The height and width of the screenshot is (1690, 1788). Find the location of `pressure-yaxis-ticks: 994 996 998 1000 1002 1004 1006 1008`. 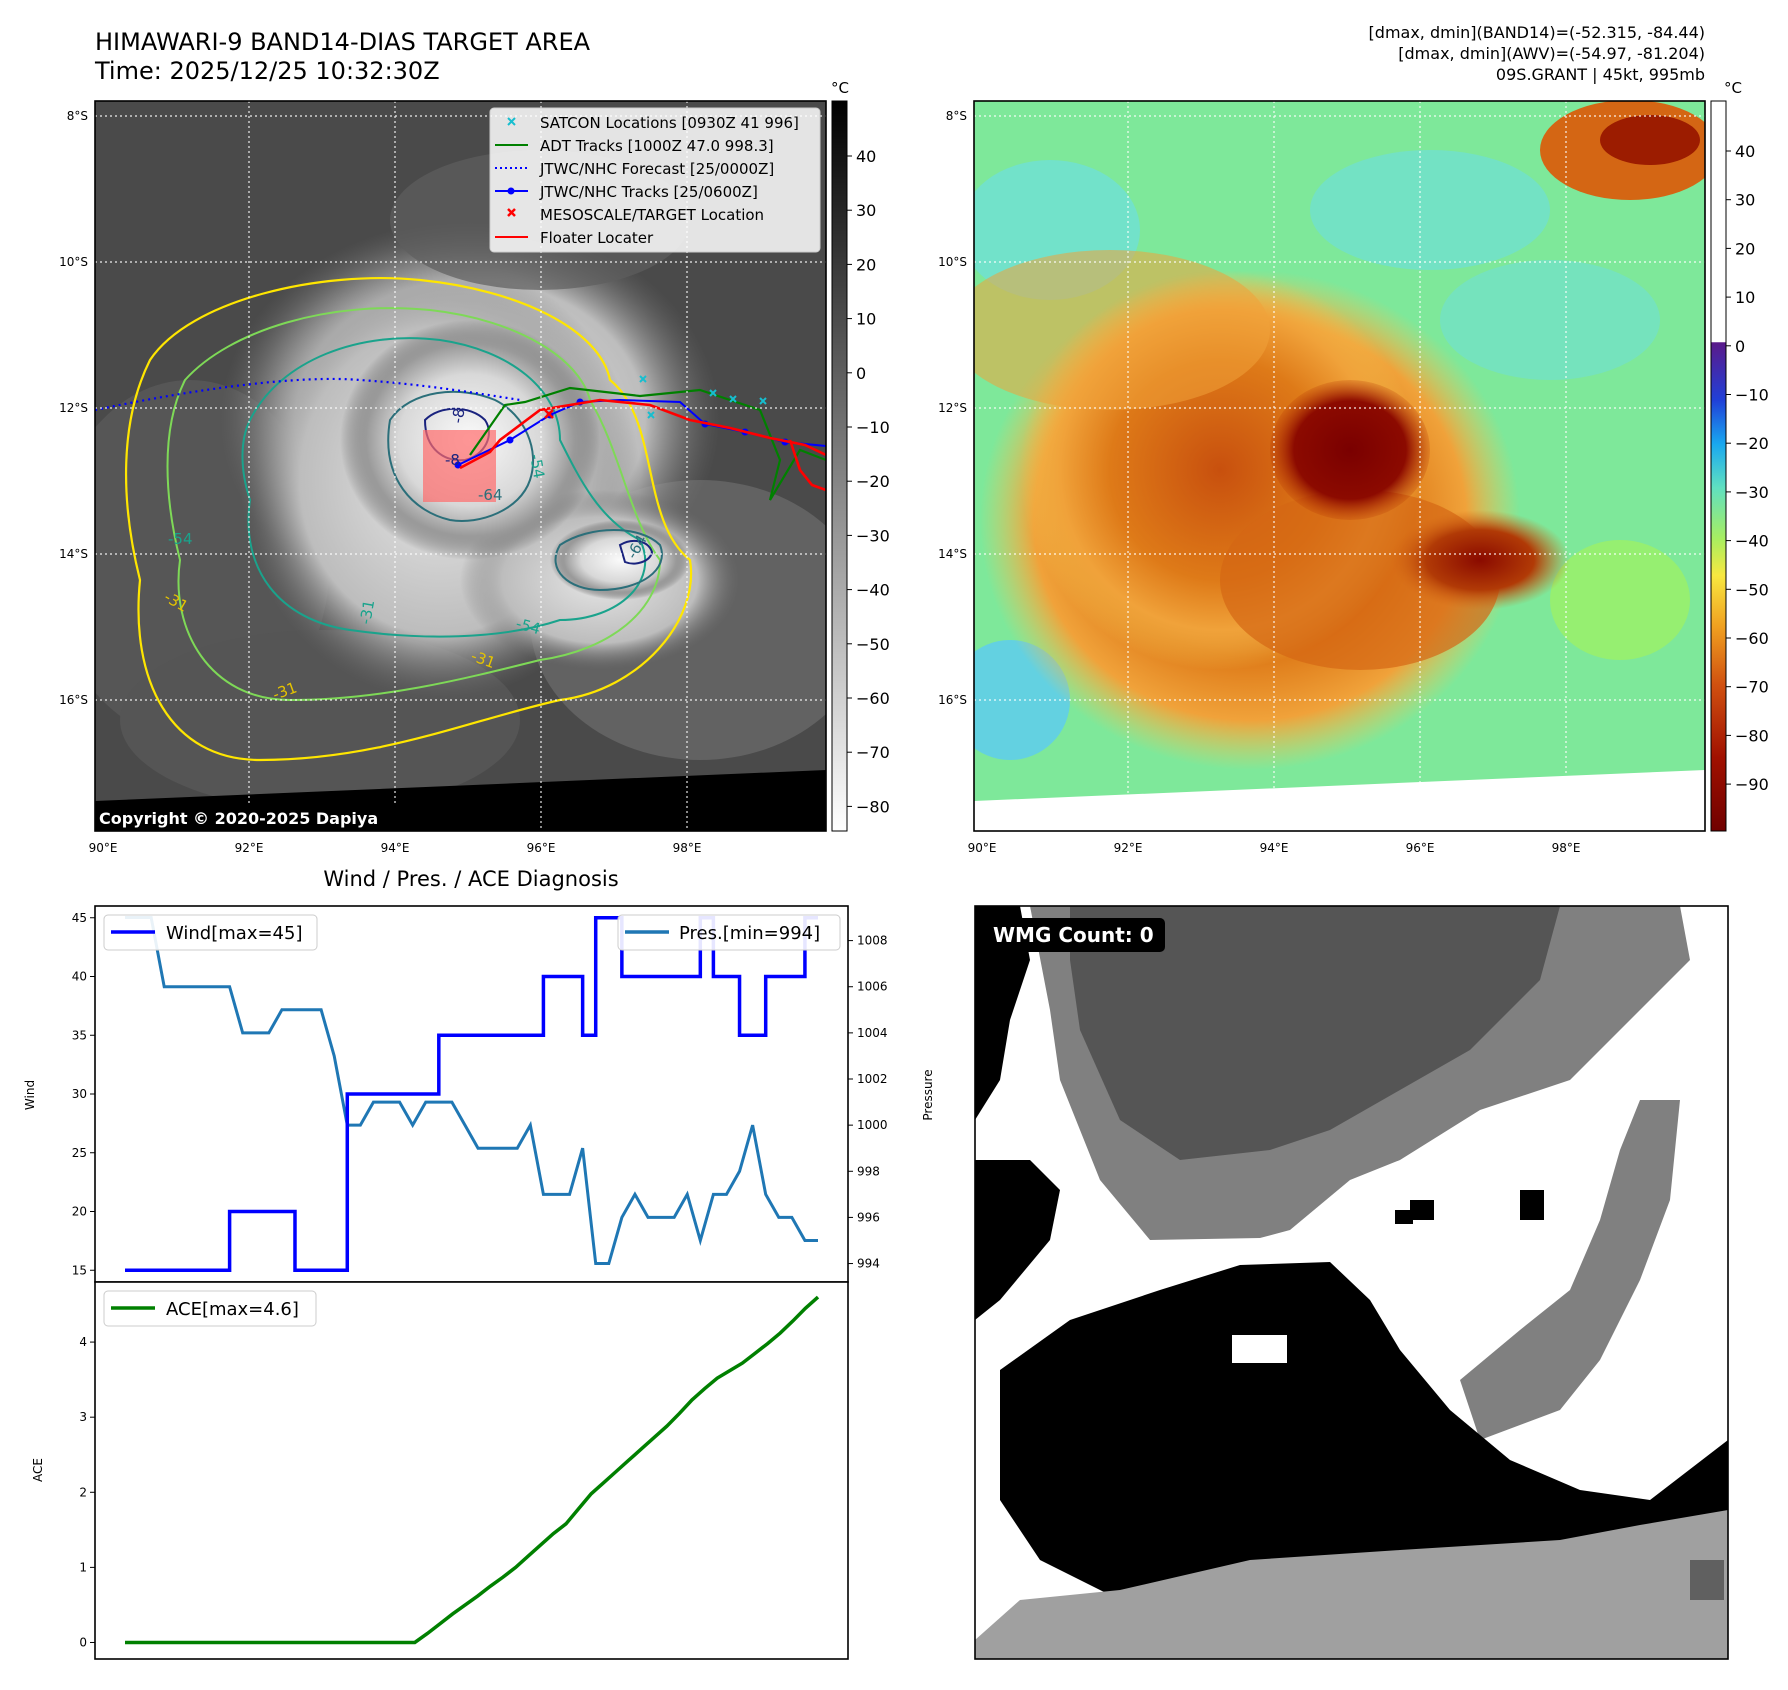

pressure-yaxis-ticks: 994 996 998 1000 1002 1004 1006 1008 is located at coordinates (868, 1102).